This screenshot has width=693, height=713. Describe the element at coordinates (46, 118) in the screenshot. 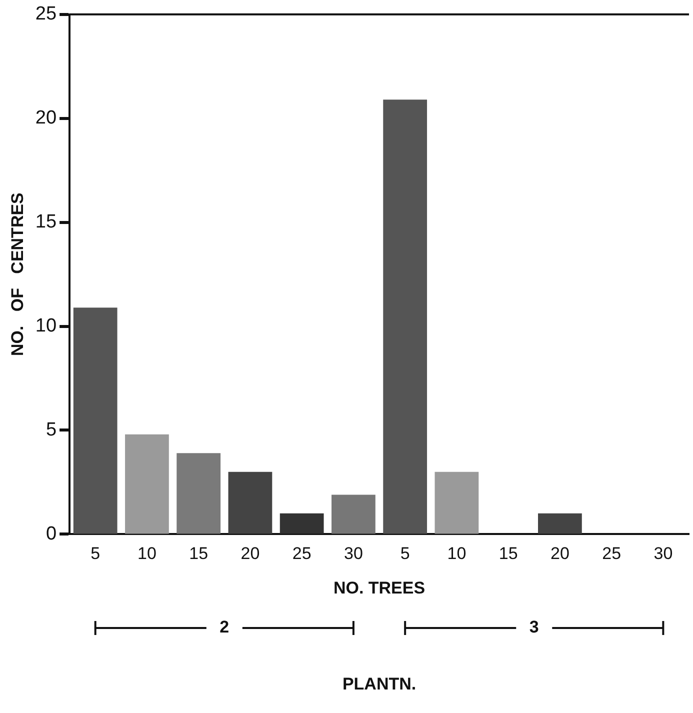

I see `y-tick-label: 20` at that location.